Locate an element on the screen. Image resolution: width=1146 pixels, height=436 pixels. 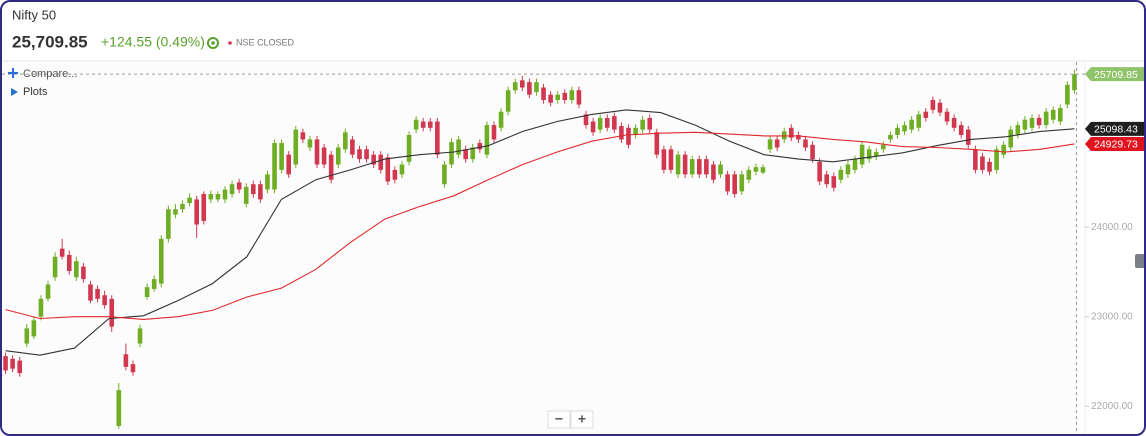
status-icon is located at coordinates (213, 43).